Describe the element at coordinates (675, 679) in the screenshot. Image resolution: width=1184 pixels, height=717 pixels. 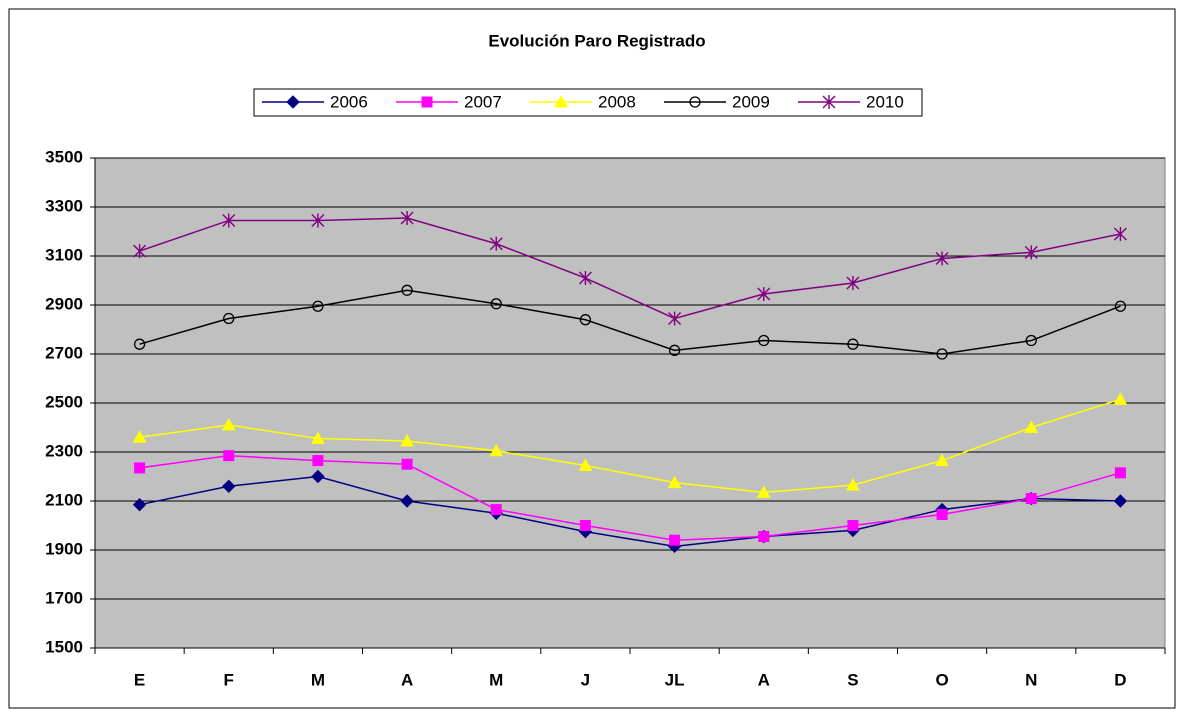
I see `x-tick-label: JL` at that location.